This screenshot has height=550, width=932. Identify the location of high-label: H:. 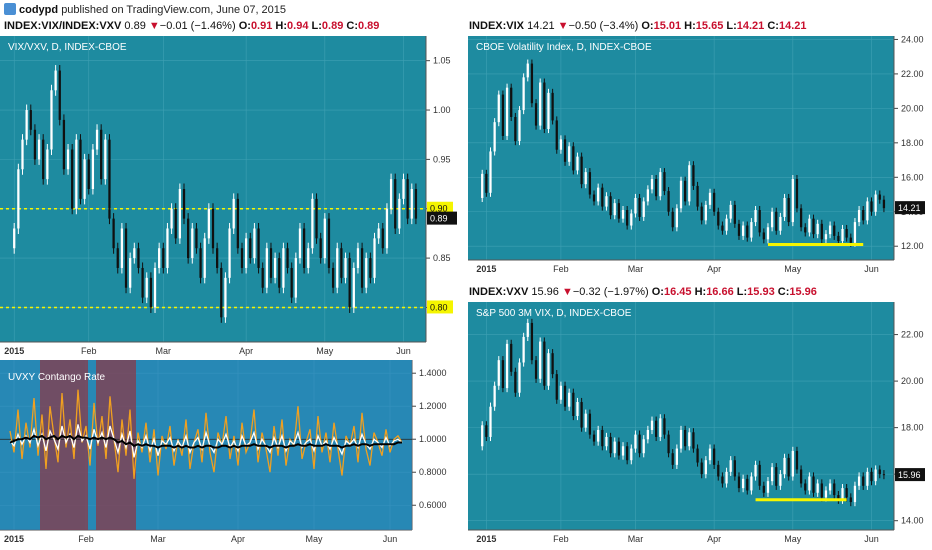
(690, 26).